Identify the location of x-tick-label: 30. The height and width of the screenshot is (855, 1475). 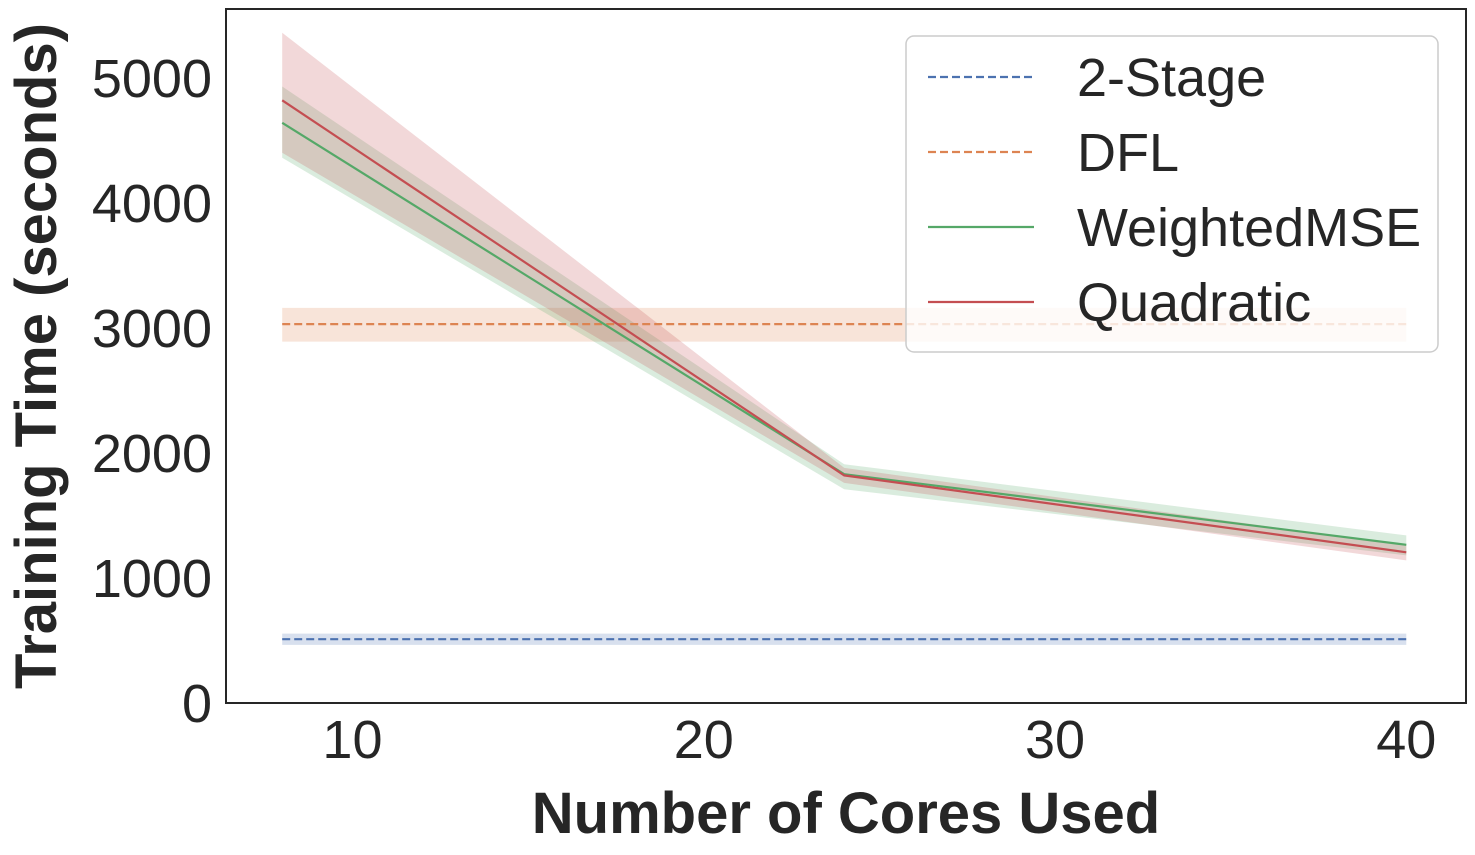
(1055, 740).